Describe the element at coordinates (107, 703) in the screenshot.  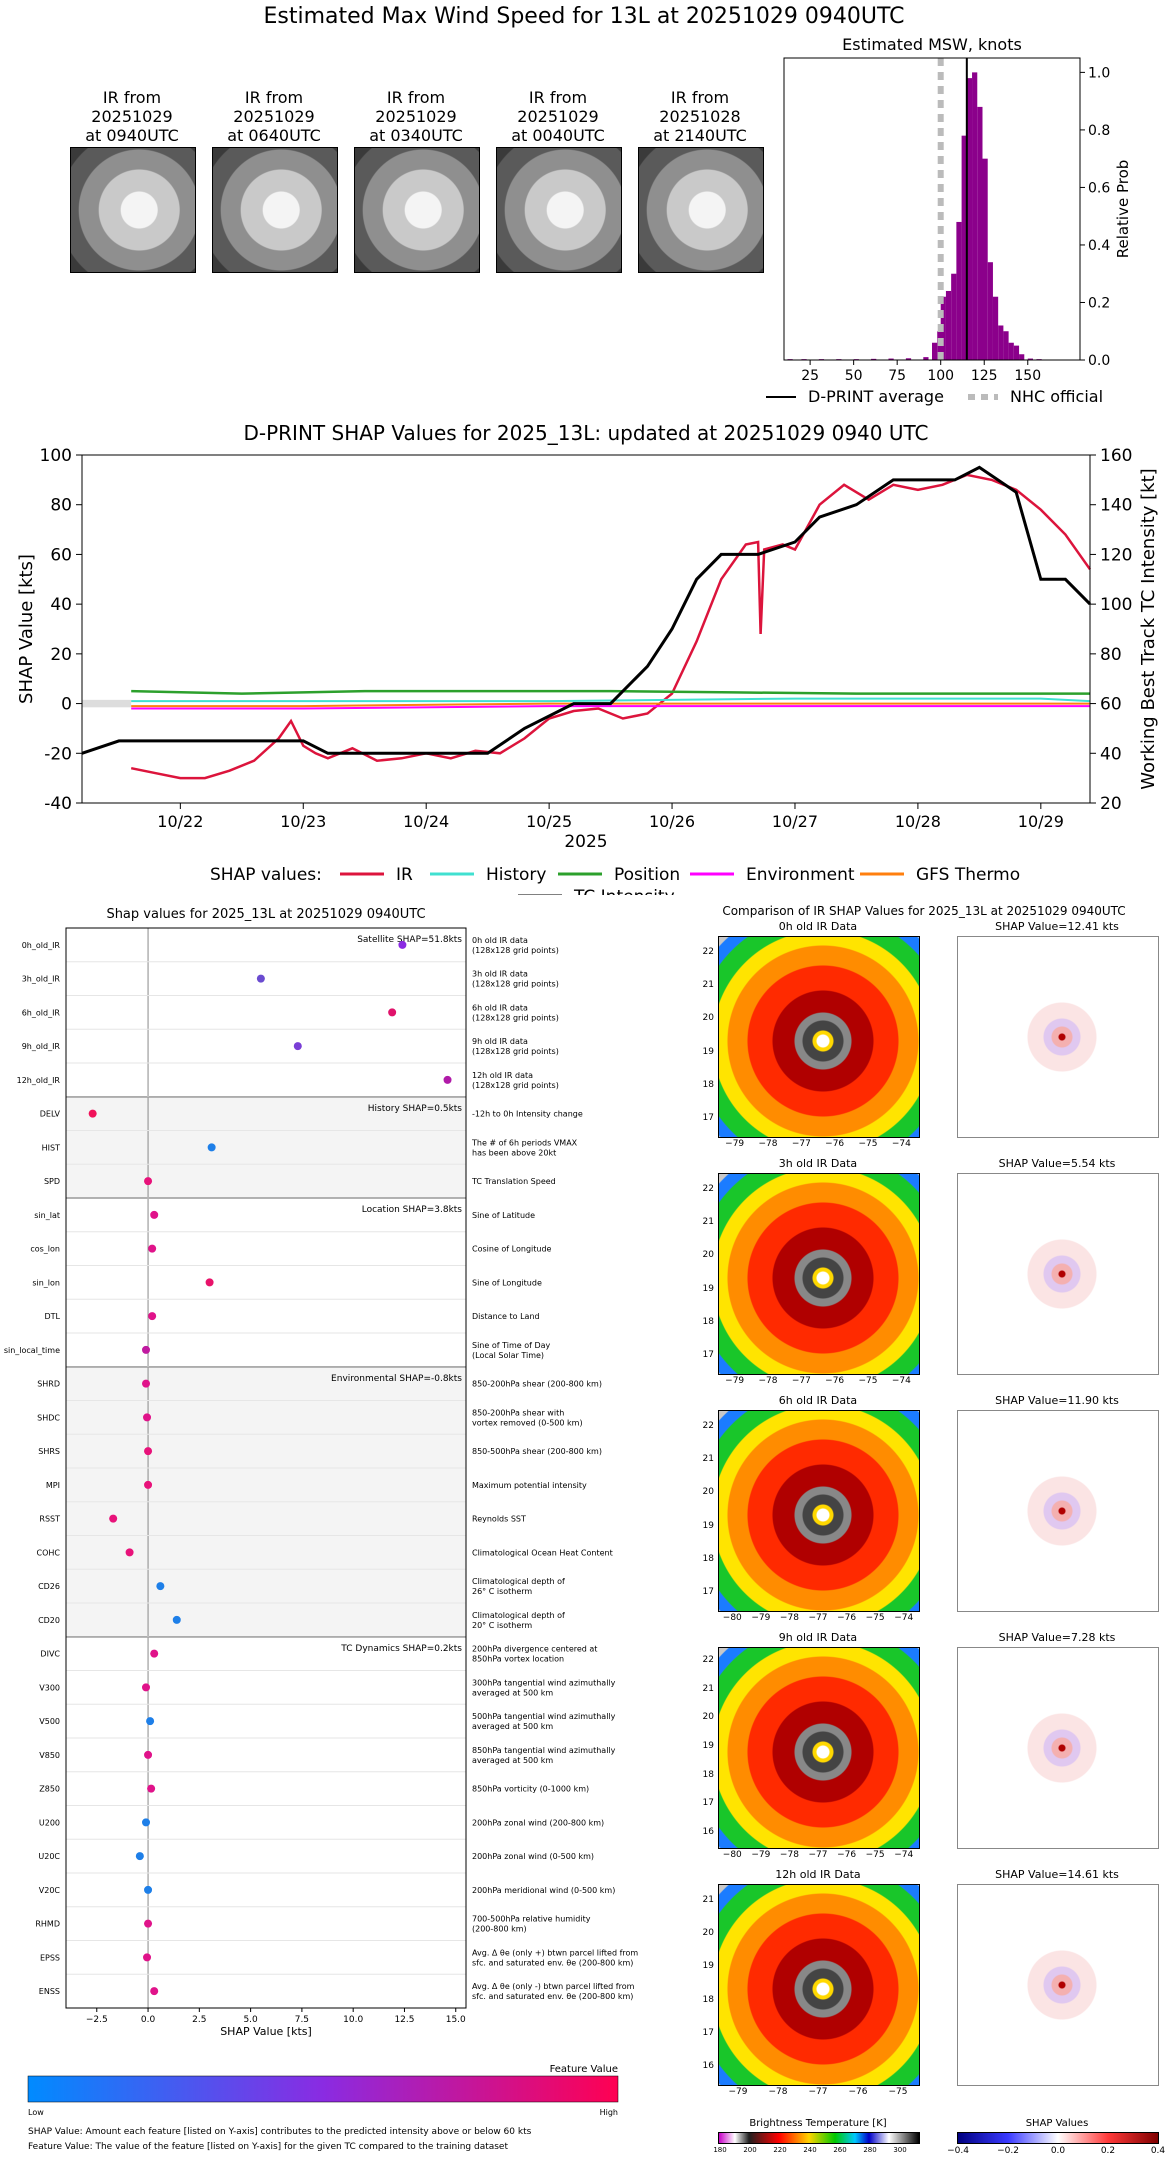
I see `ts-zero-band` at that location.